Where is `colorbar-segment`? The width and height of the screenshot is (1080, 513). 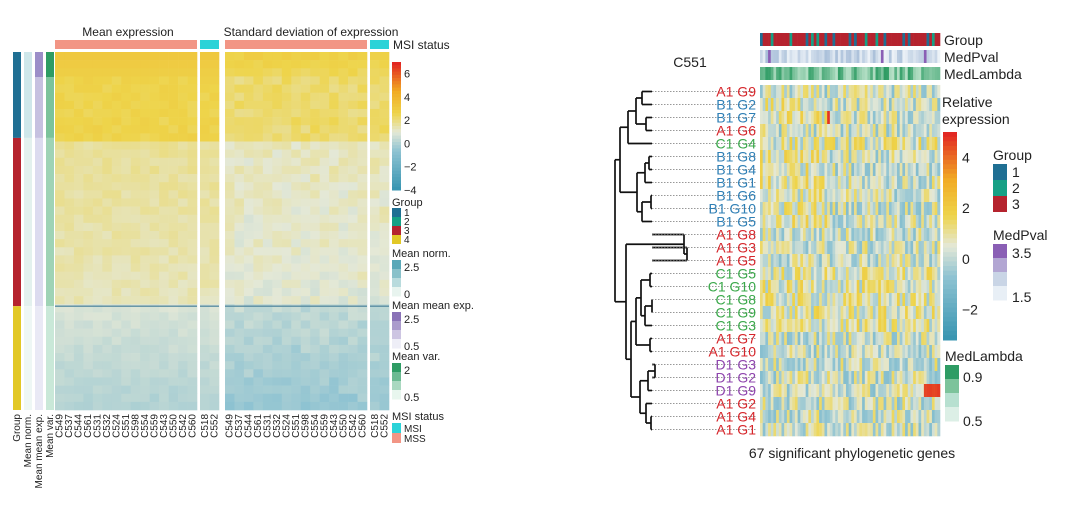
colorbar-segment is located at coordinates (396, 80).